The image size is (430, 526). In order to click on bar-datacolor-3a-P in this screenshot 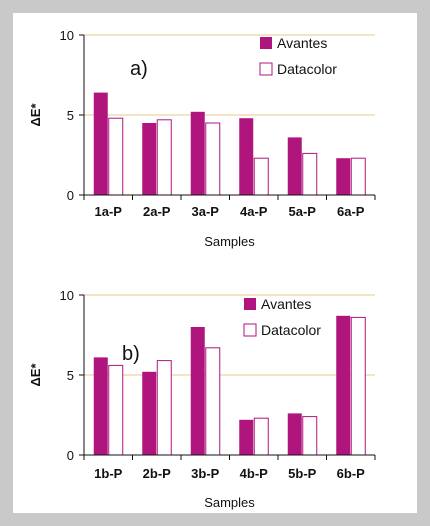, I will do `click(213, 159)`.